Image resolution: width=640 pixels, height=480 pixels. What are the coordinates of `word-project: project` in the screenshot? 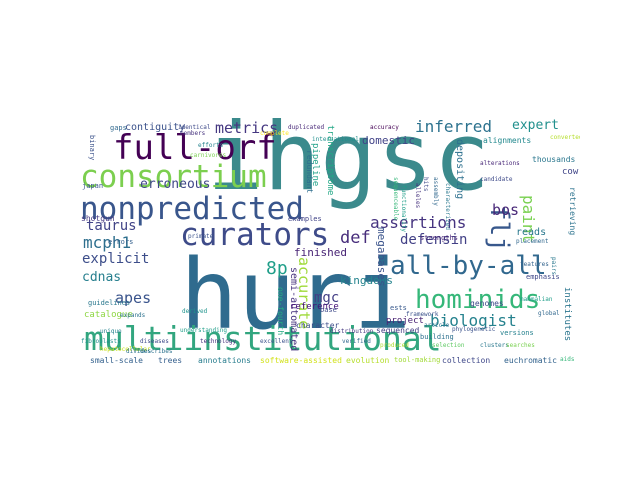 It's located at (405, 321).